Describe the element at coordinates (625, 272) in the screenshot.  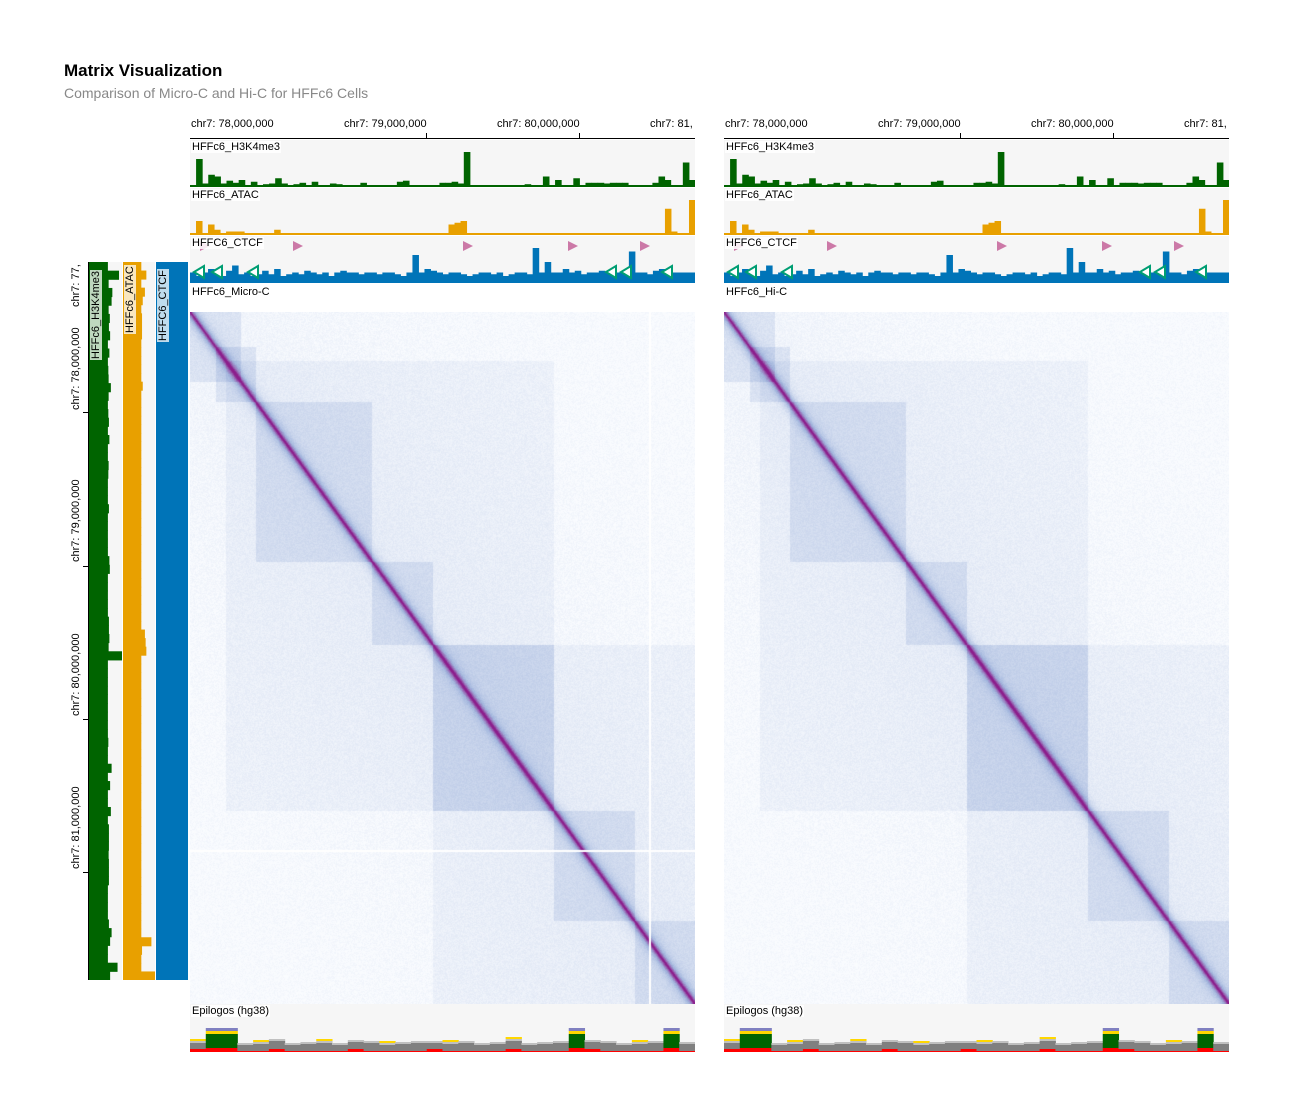
I see `ctcf-reverse-motif-icon` at that location.